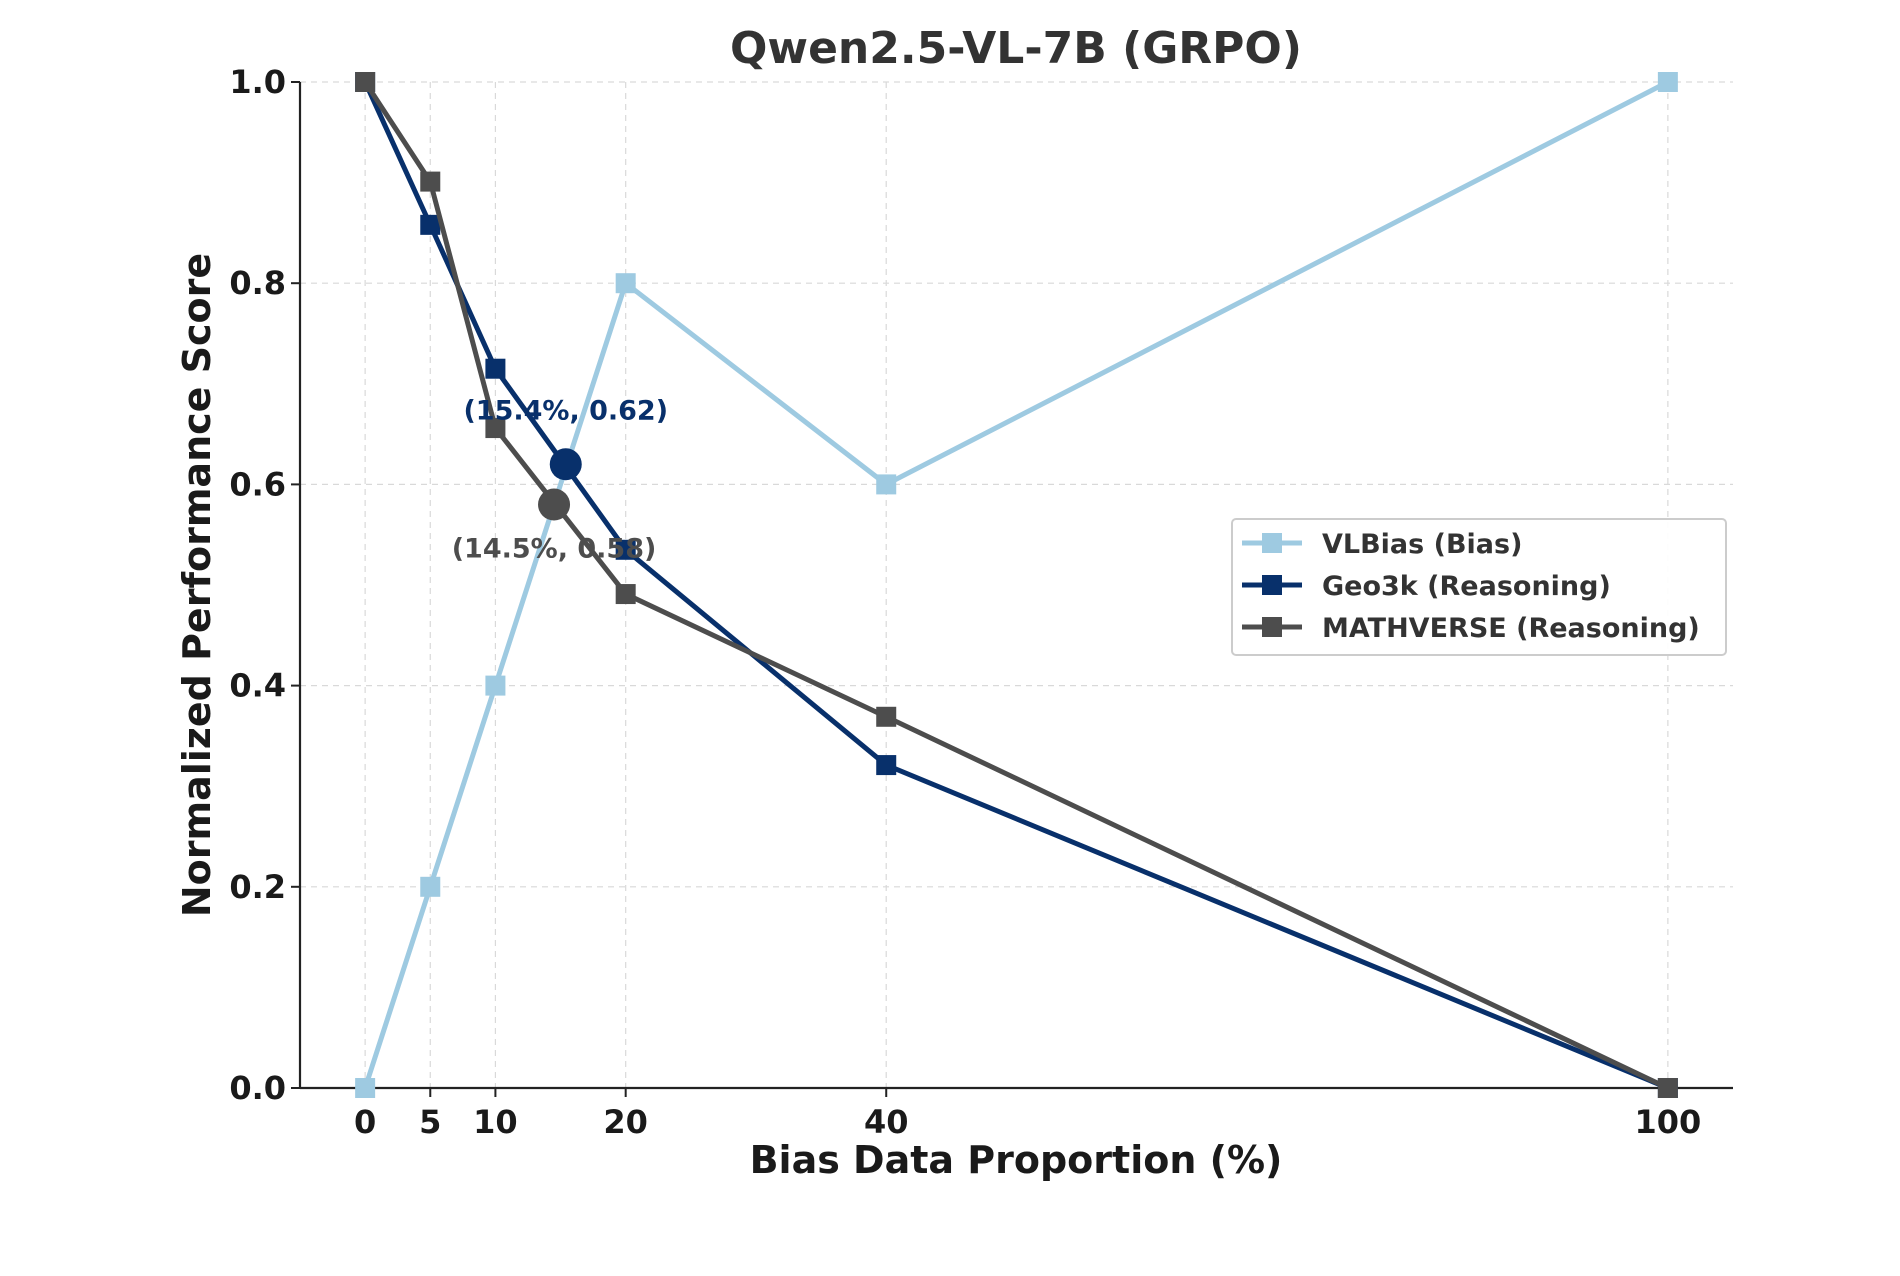 The width and height of the screenshot is (1900, 1276). Describe the element at coordinates (1667, 1122) in the screenshot. I see `x-tick-label: 100` at that location.